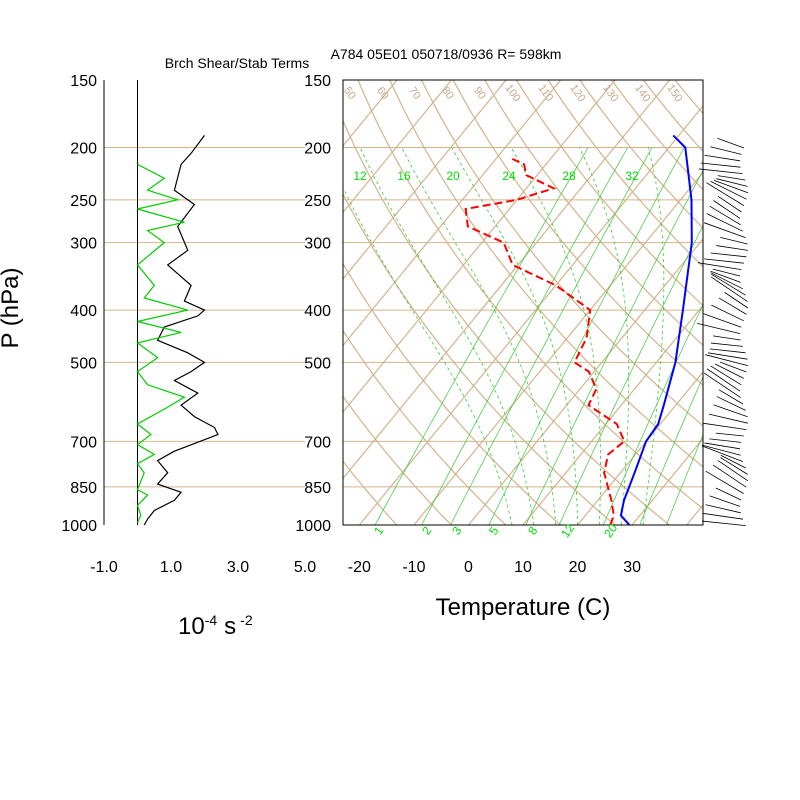 The image size is (800, 800). I want to click on left-x-axis-label: 10-4 s -2, so click(215, 626).